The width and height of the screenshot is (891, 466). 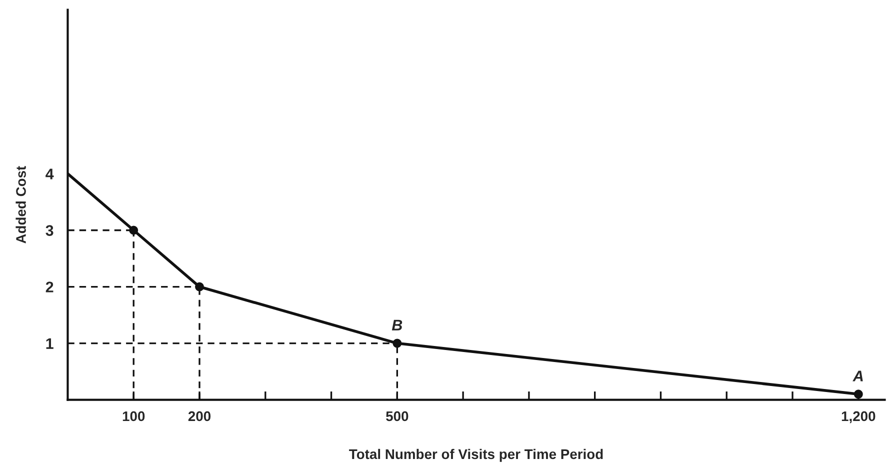 What do you see at coordinates (859, 417) in the screenshot?
I see `x-tick-label: 1,200` at bounding box center [859, 417].